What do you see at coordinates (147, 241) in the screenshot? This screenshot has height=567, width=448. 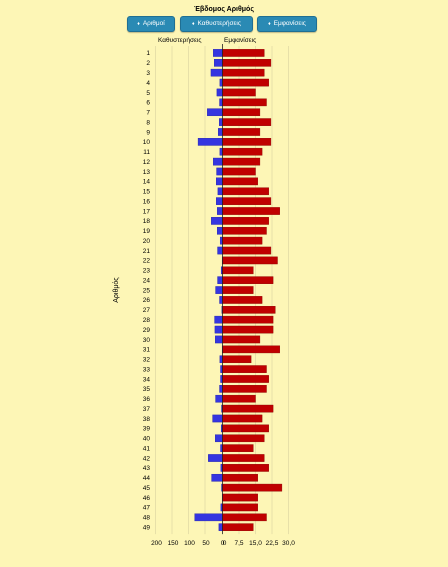 I see `category-label: 20` at bounding box center [147, 241].